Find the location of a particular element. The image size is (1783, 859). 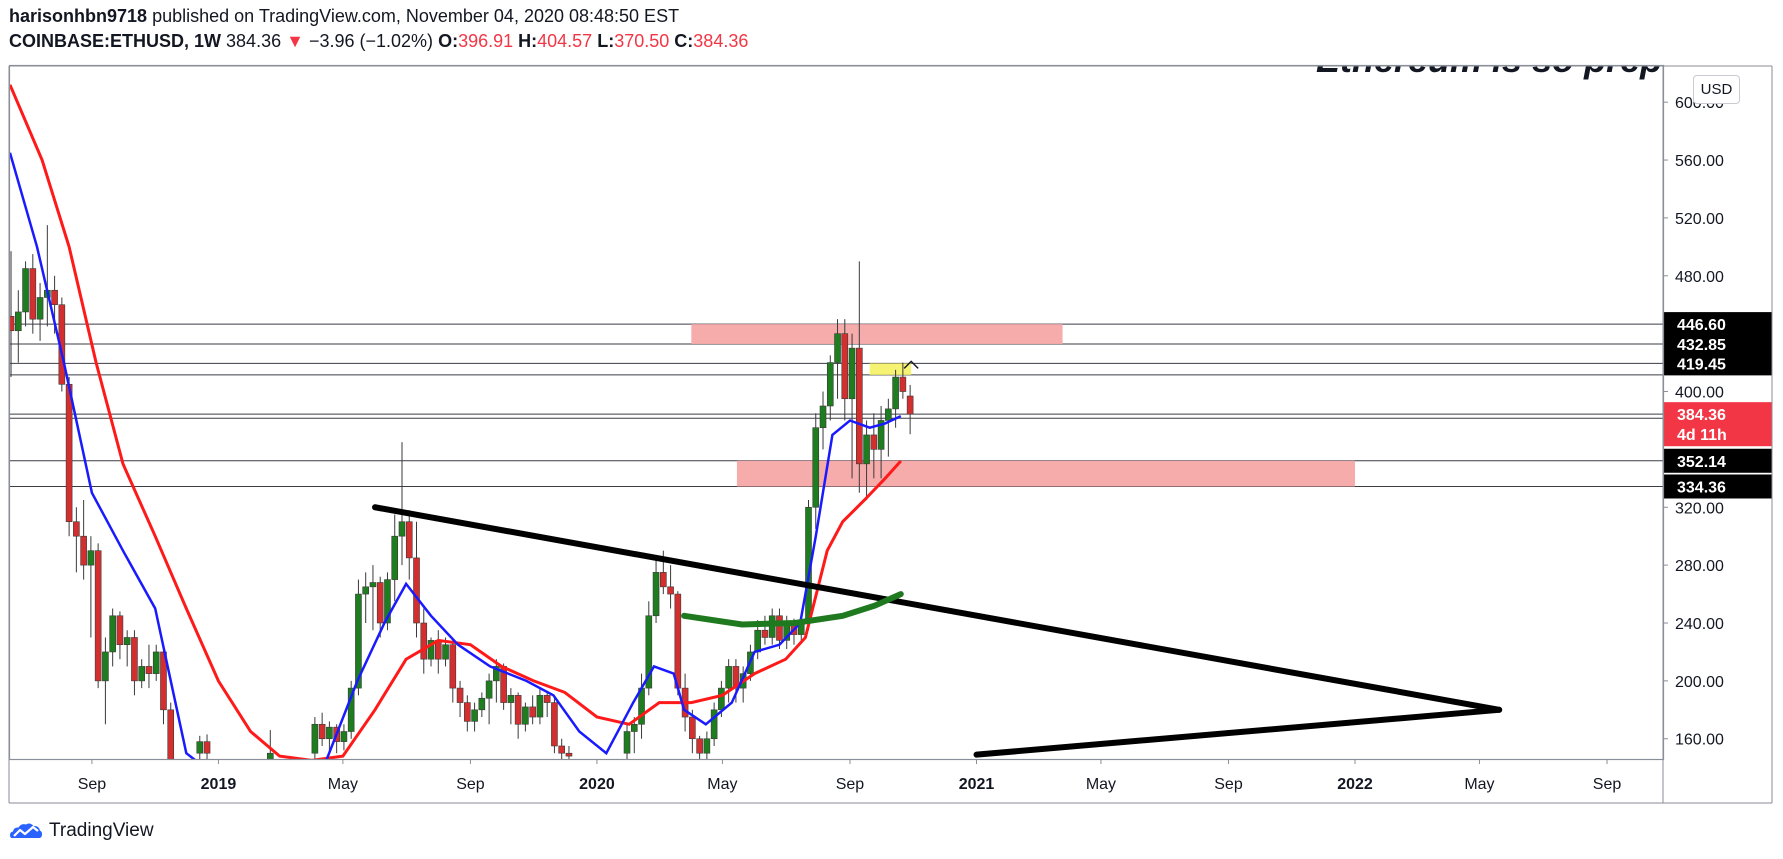

green-curve is located at coordinates (792, 609).